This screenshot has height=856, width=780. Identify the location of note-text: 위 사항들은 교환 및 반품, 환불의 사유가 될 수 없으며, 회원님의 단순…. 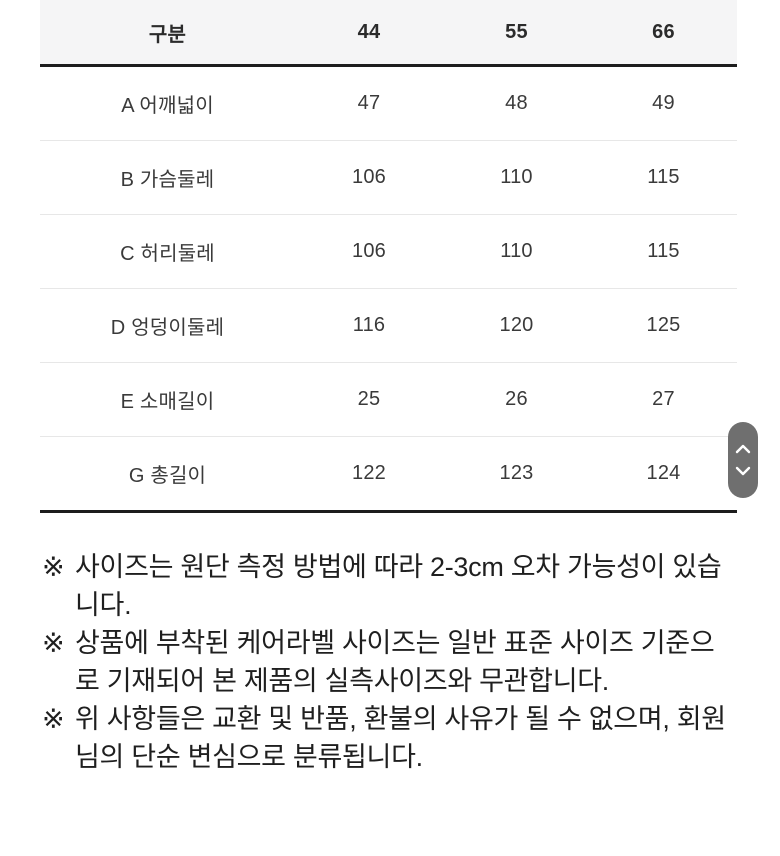
(400, 738).